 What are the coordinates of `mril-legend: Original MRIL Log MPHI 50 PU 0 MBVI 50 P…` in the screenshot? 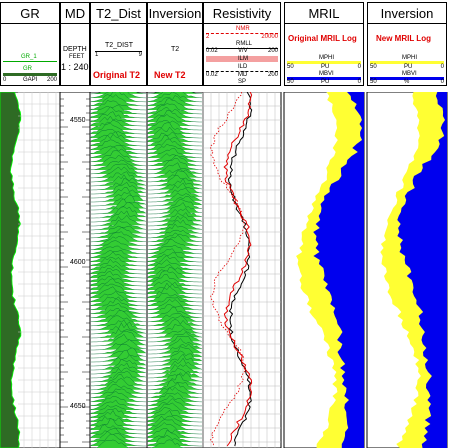 It's located at (324, 55).